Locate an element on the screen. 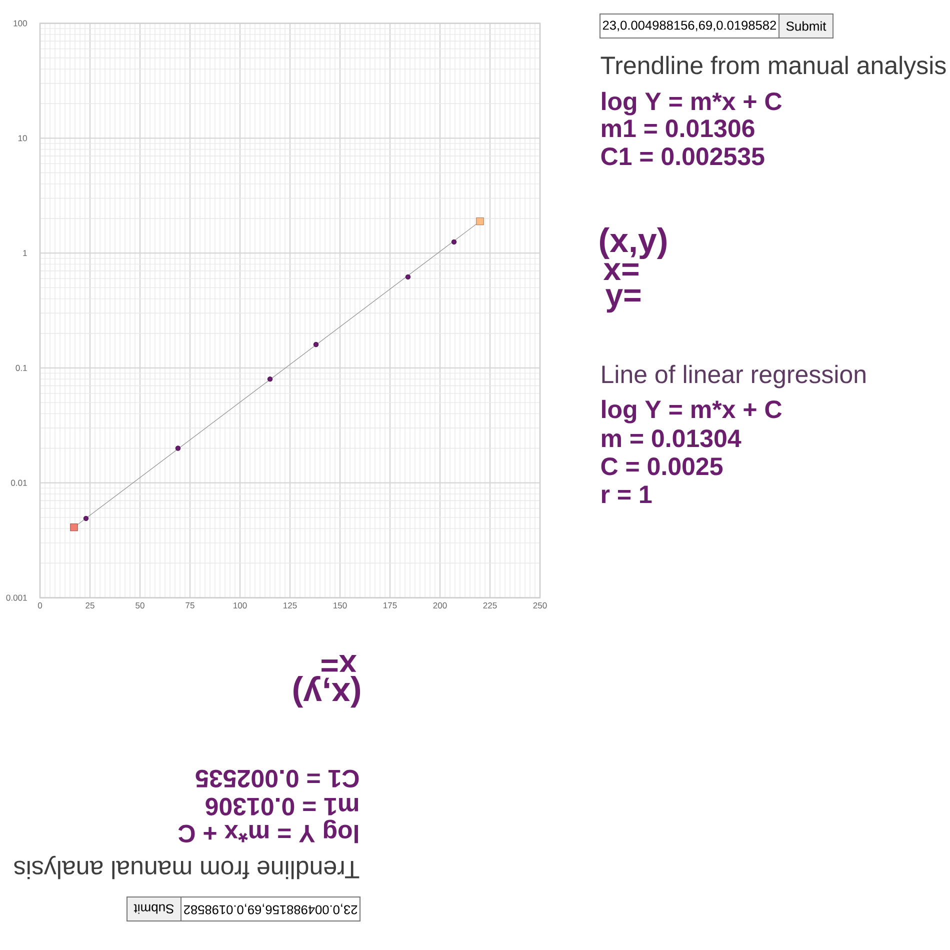  x-tick-label: 225 is located at coordinates (490, 605).